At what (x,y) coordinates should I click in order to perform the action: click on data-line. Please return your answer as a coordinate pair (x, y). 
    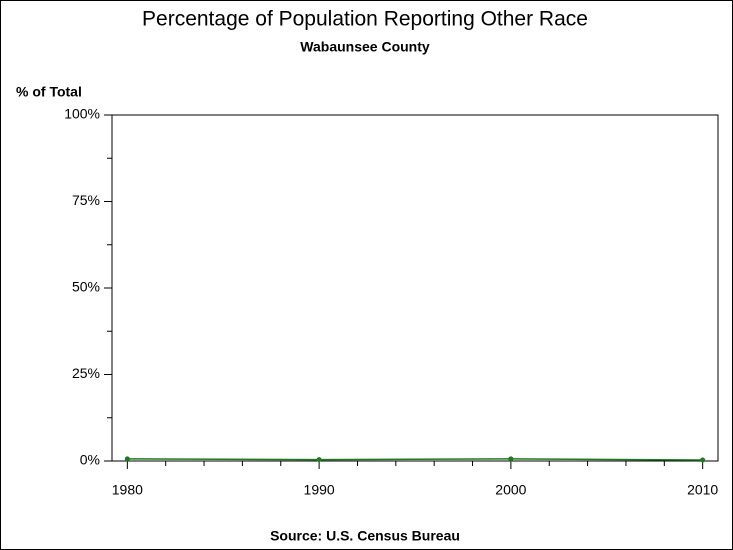
    Looking at the image, I should click on (415, 459).